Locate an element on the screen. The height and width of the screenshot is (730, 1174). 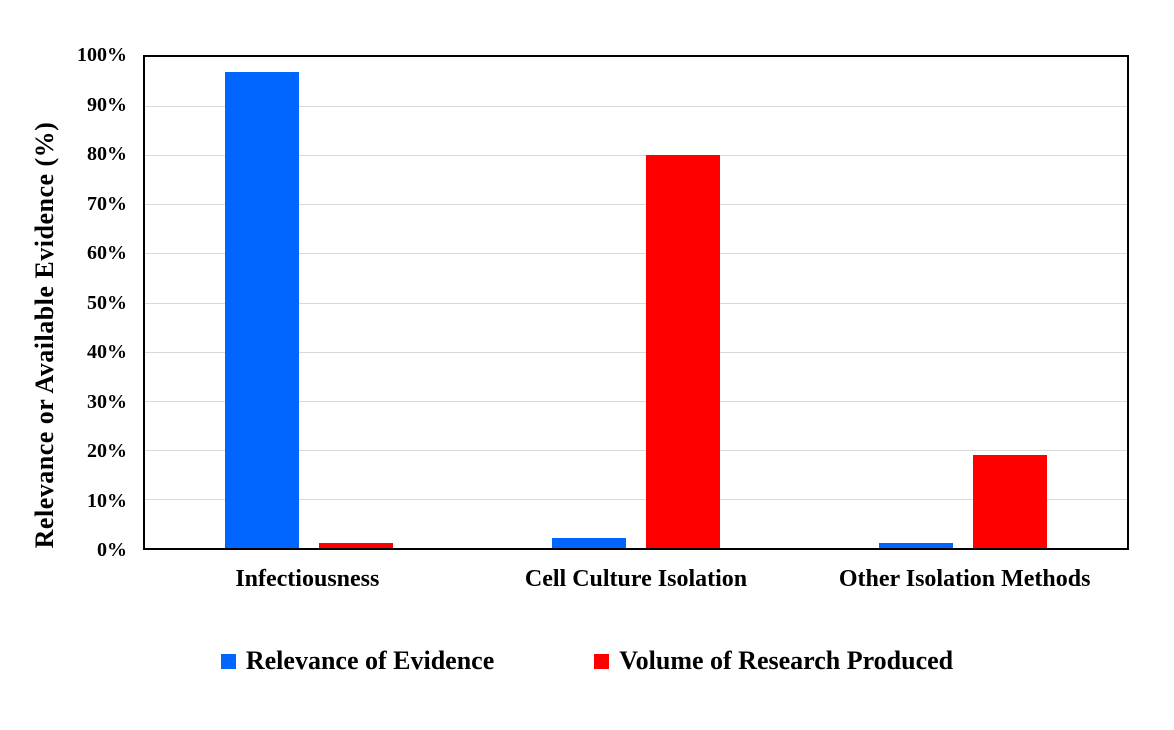
y-tick-label-90: 90% is located at coordinates (107, 104).